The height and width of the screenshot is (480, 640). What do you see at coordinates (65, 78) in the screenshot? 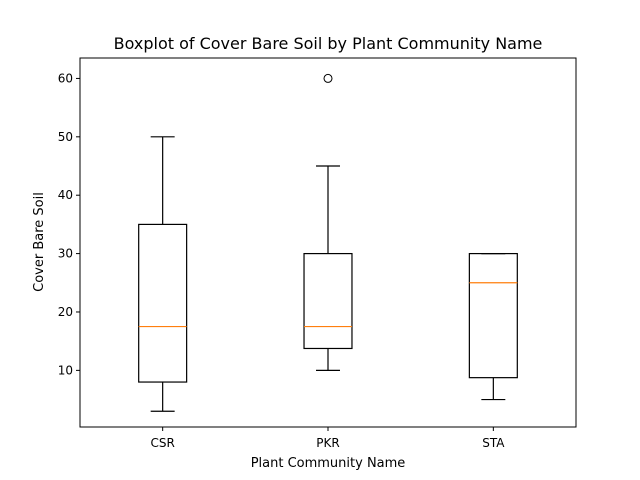
I see `y-tick-label: 60` at bounding box center [65, 78].